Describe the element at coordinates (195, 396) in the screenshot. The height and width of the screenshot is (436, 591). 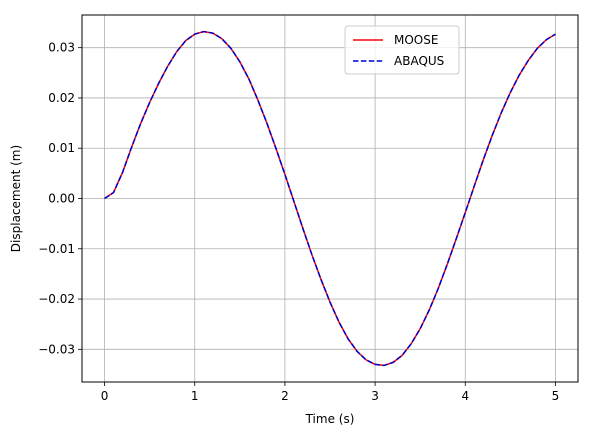
I see `x-tick-label: 1` at that location.